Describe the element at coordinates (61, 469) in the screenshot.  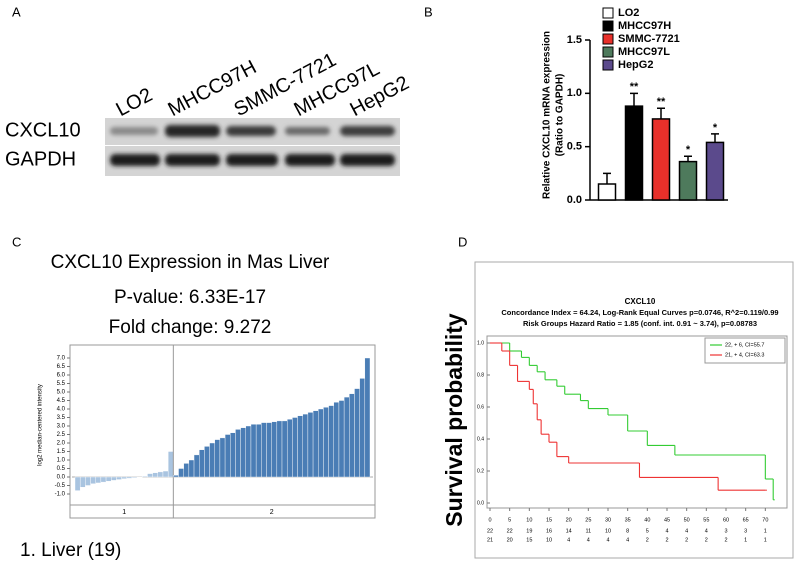
I see `y-tick-label: 0.5` at that location.